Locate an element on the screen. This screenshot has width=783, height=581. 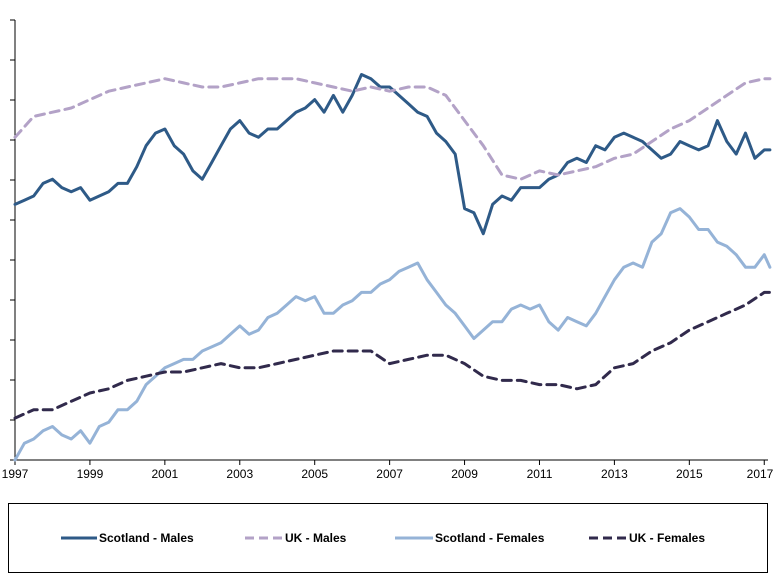
x-tick-label: 2011 is located at coordinates (540, 474).